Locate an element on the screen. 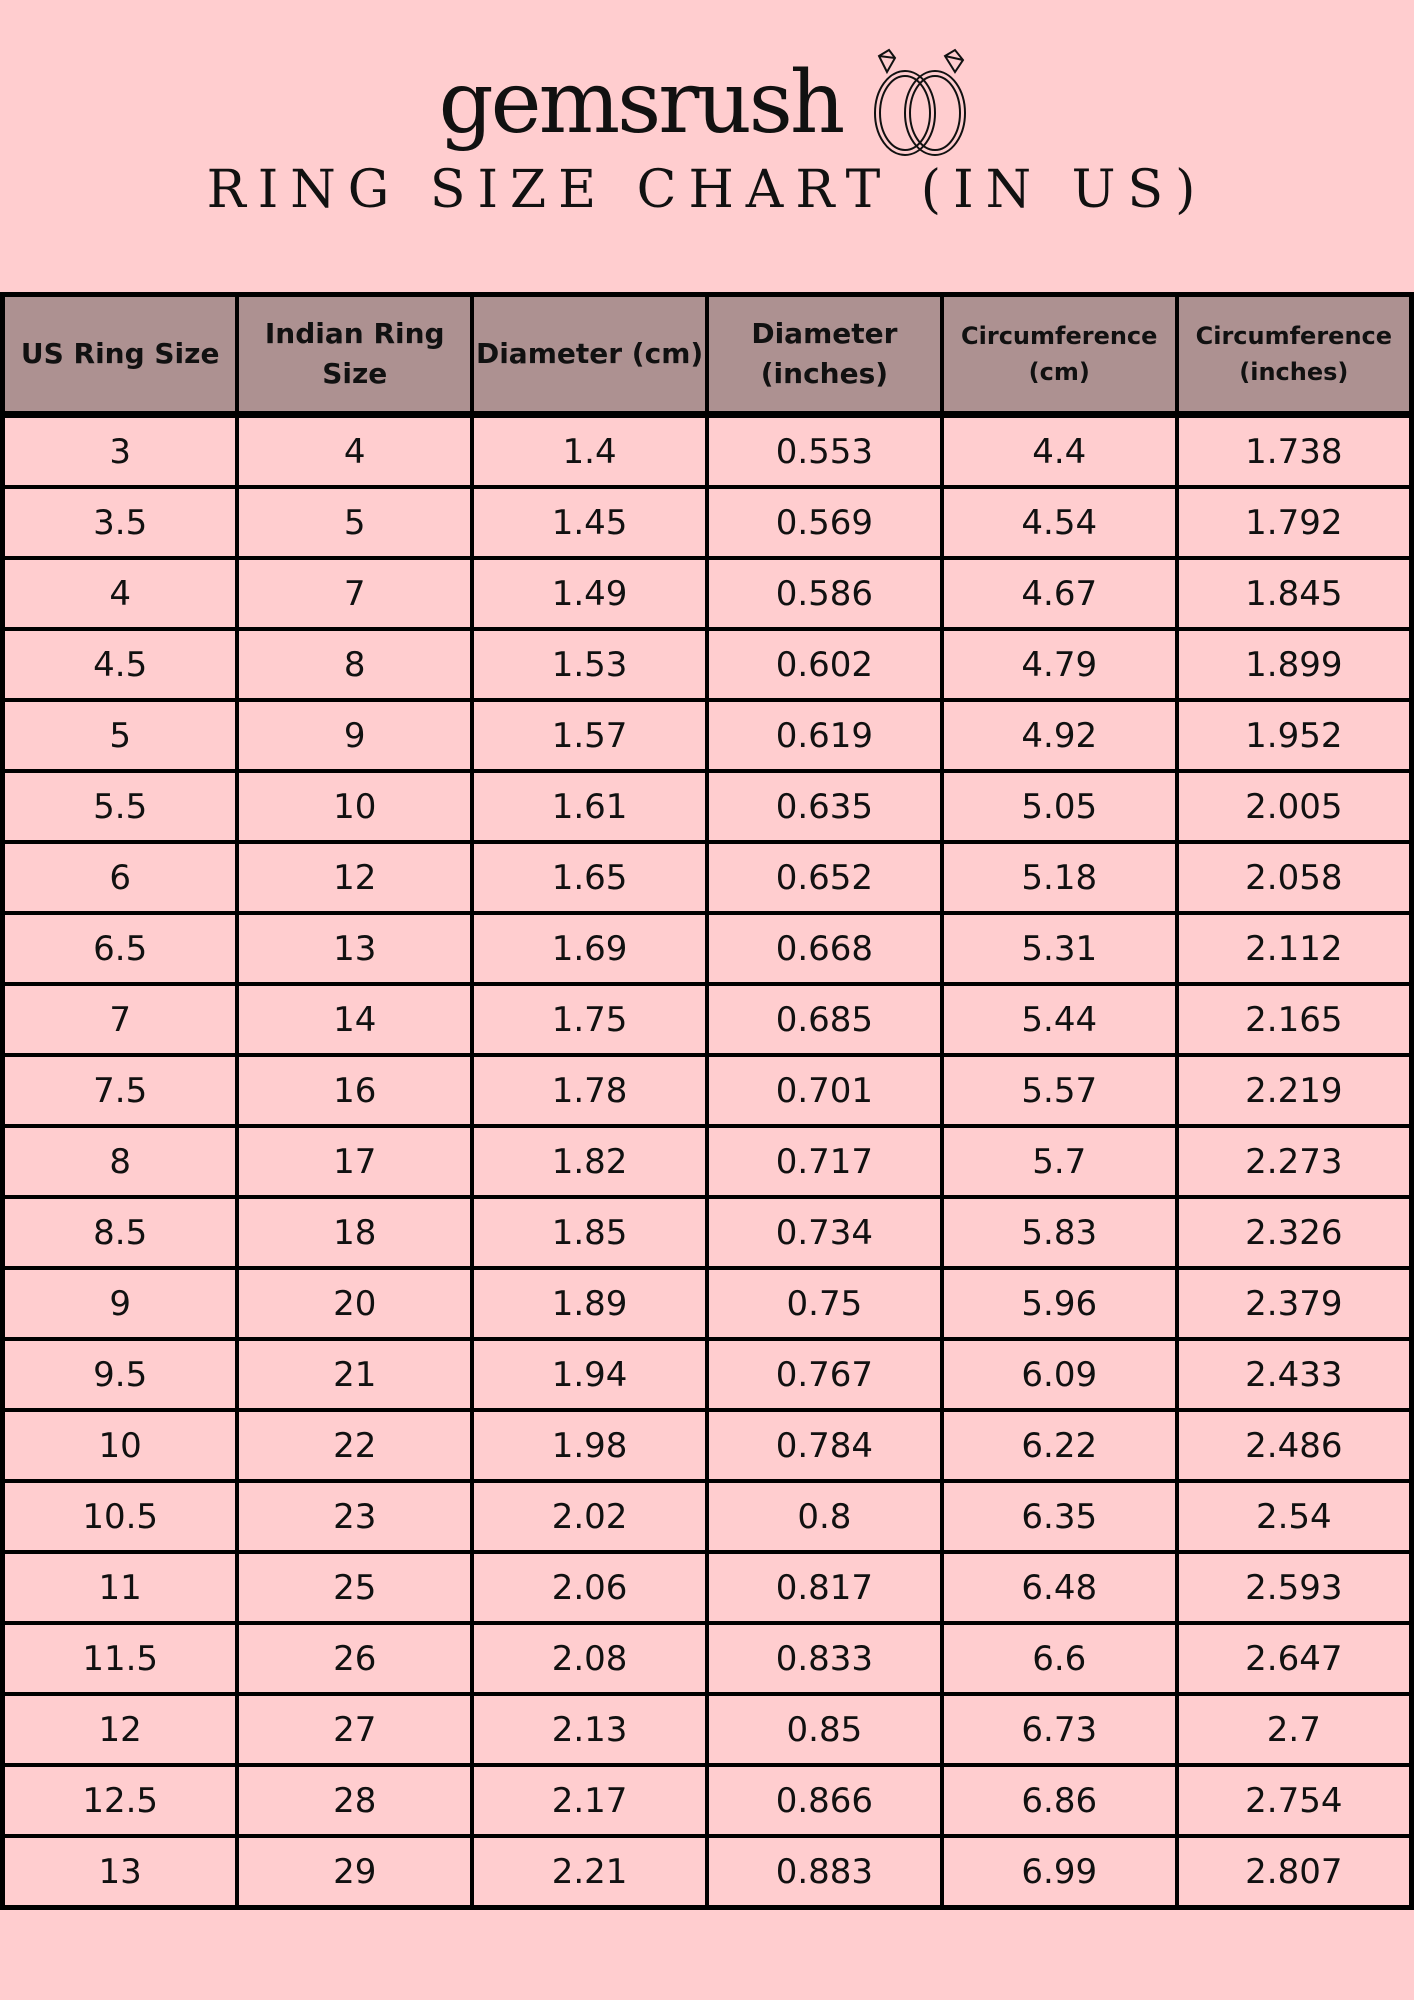  table-cell: 0.668 is located at coordinates (824, 948).